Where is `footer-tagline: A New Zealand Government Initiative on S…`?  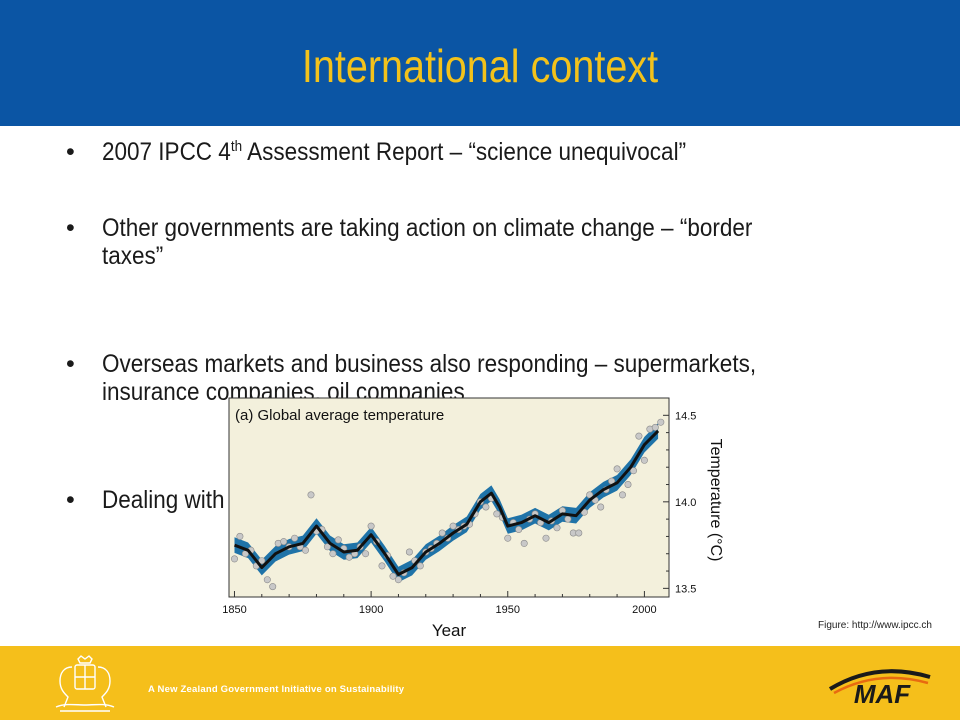 footer-tagline: A New Zealand Government Initiative on S… is located at coordinates (276, 689).